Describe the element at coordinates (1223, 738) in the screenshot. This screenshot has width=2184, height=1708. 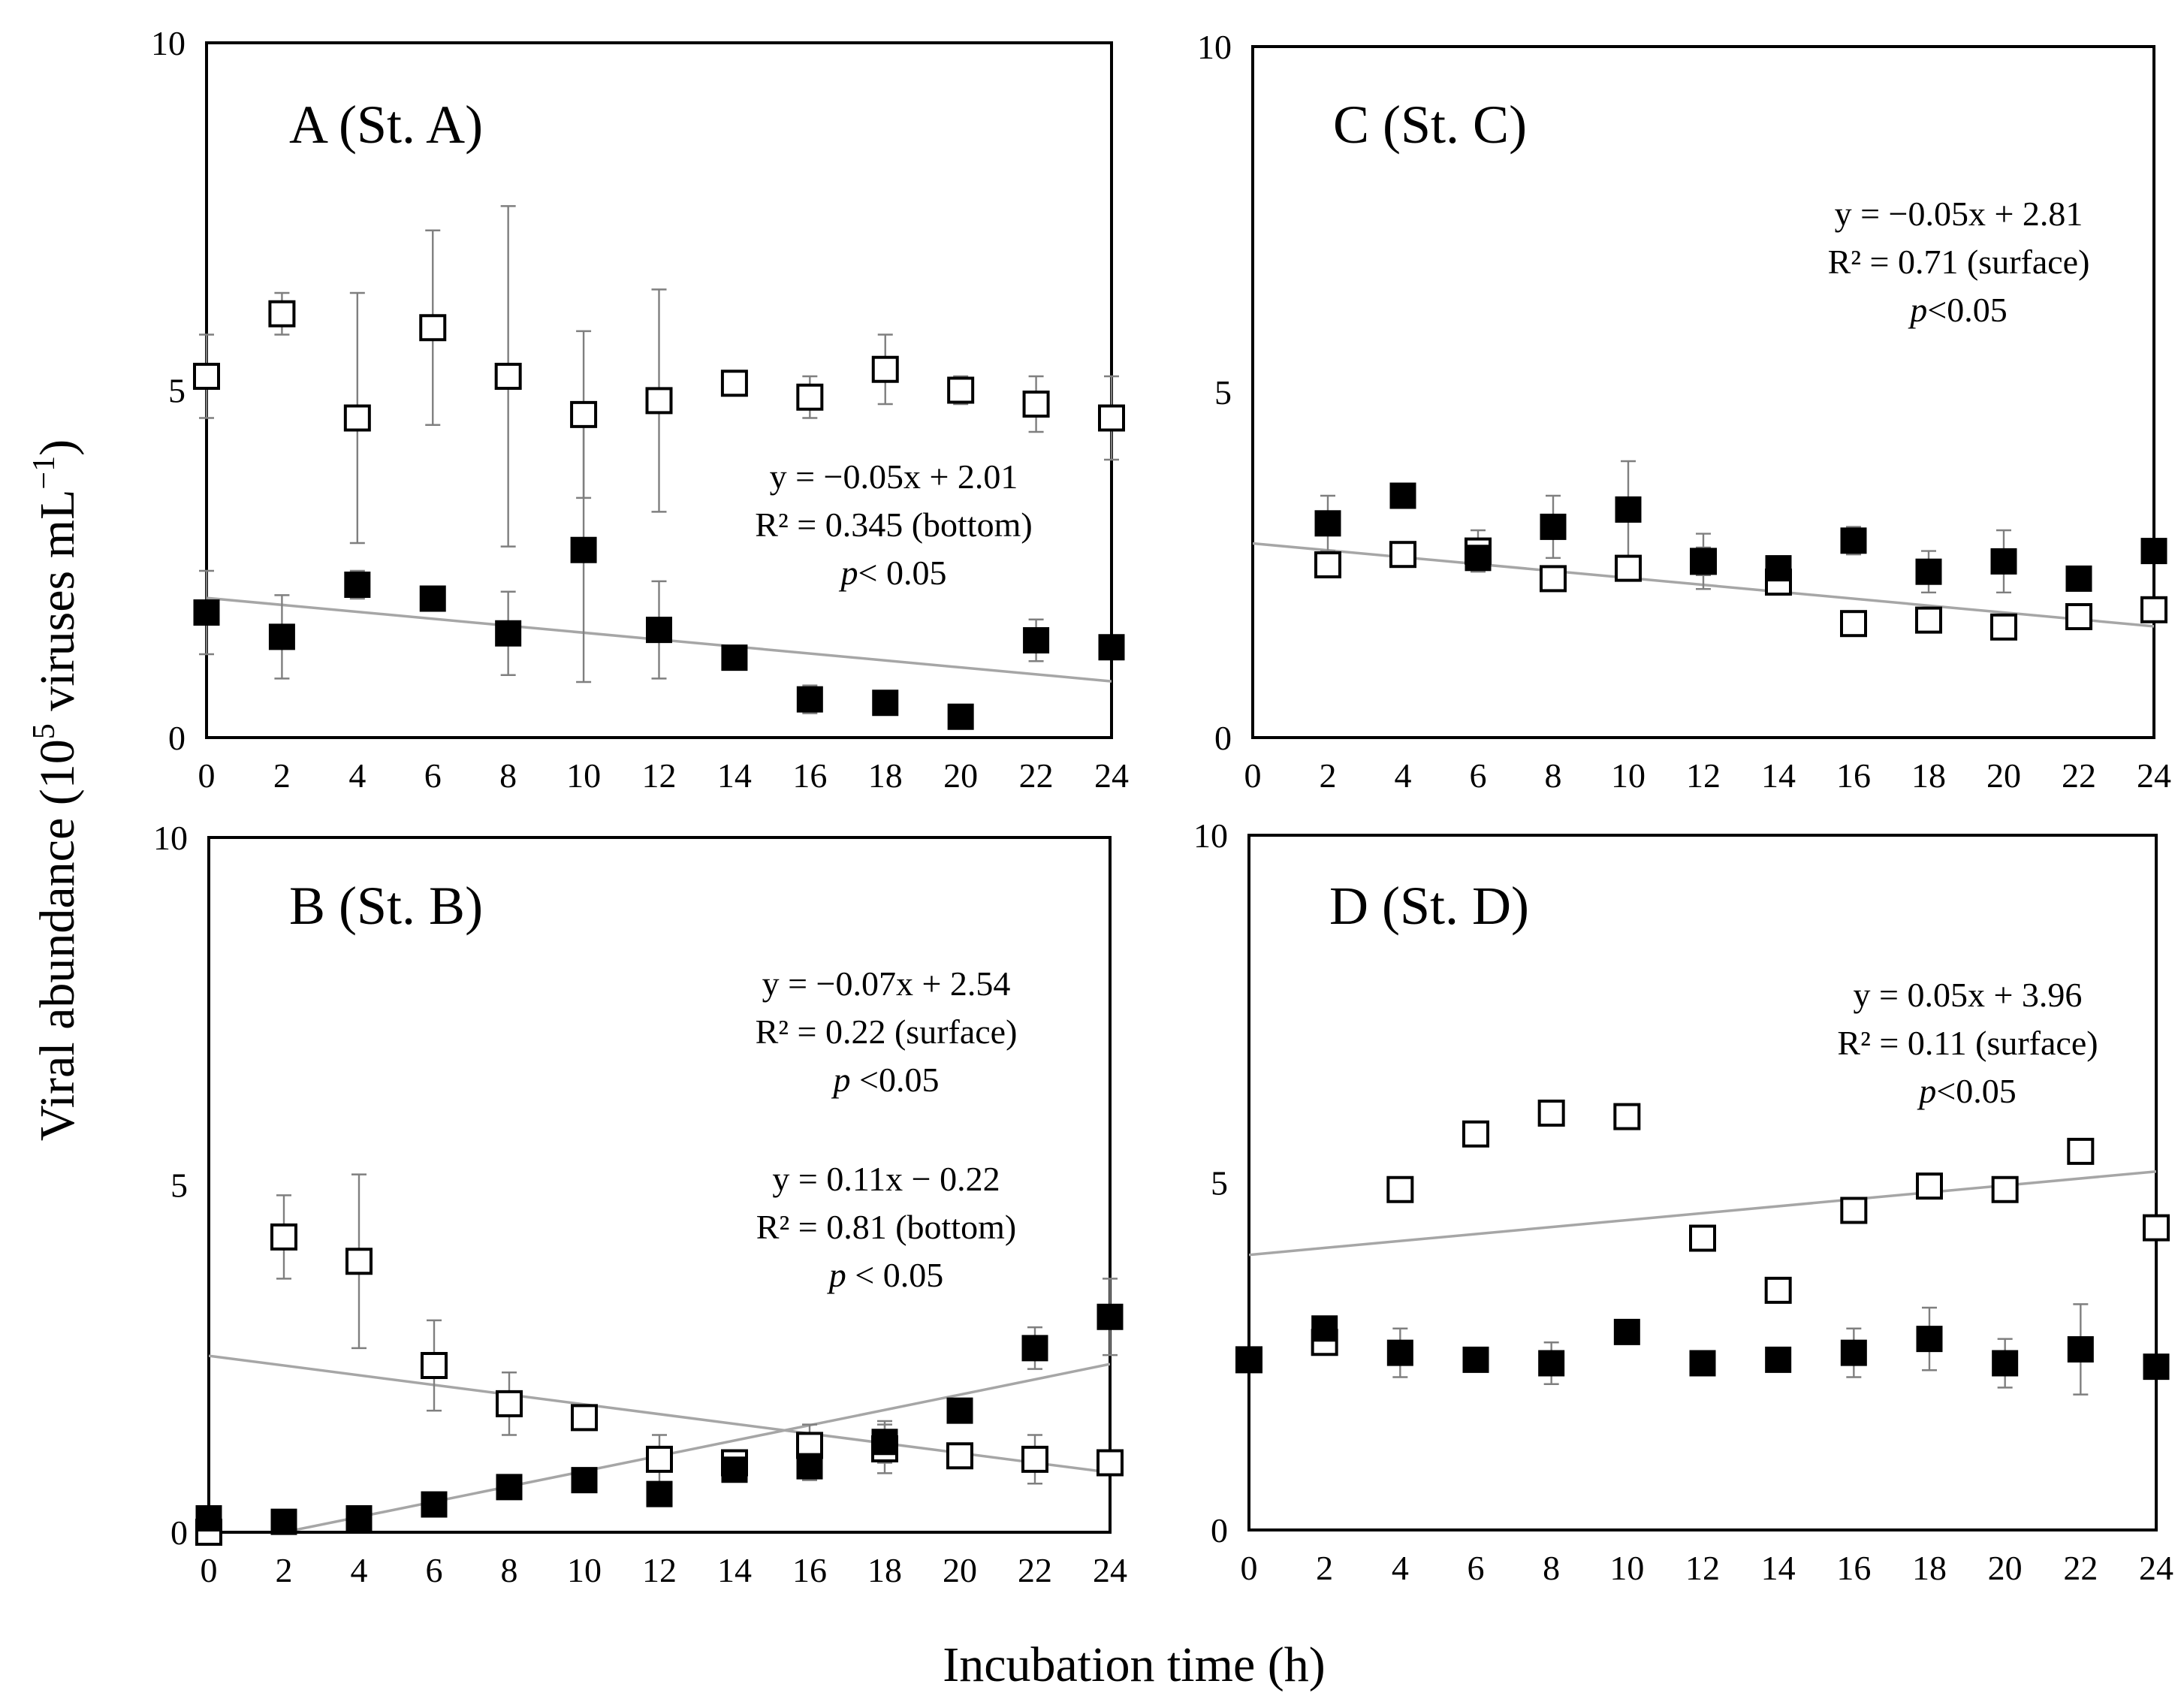
I see `y-tick-label: 0` at that location.